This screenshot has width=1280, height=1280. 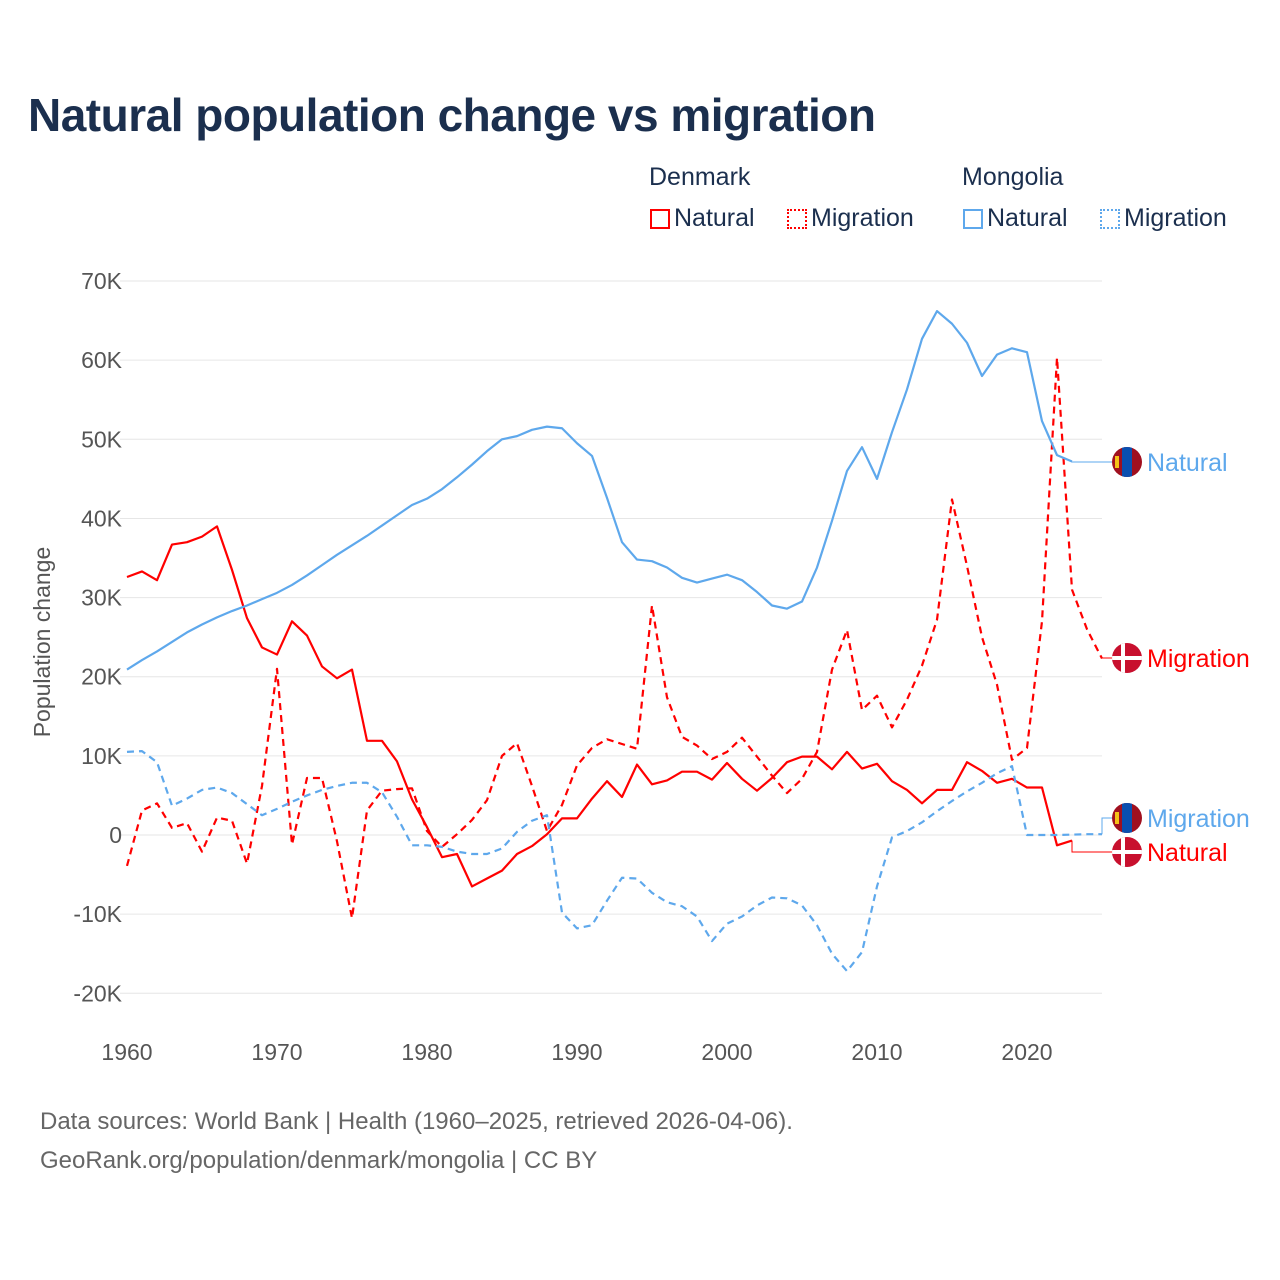 What do you see at coordinates (426, 1052) in the screenshot?
I see `x-tick-label: 1980` at bounding box center [426, 1052].